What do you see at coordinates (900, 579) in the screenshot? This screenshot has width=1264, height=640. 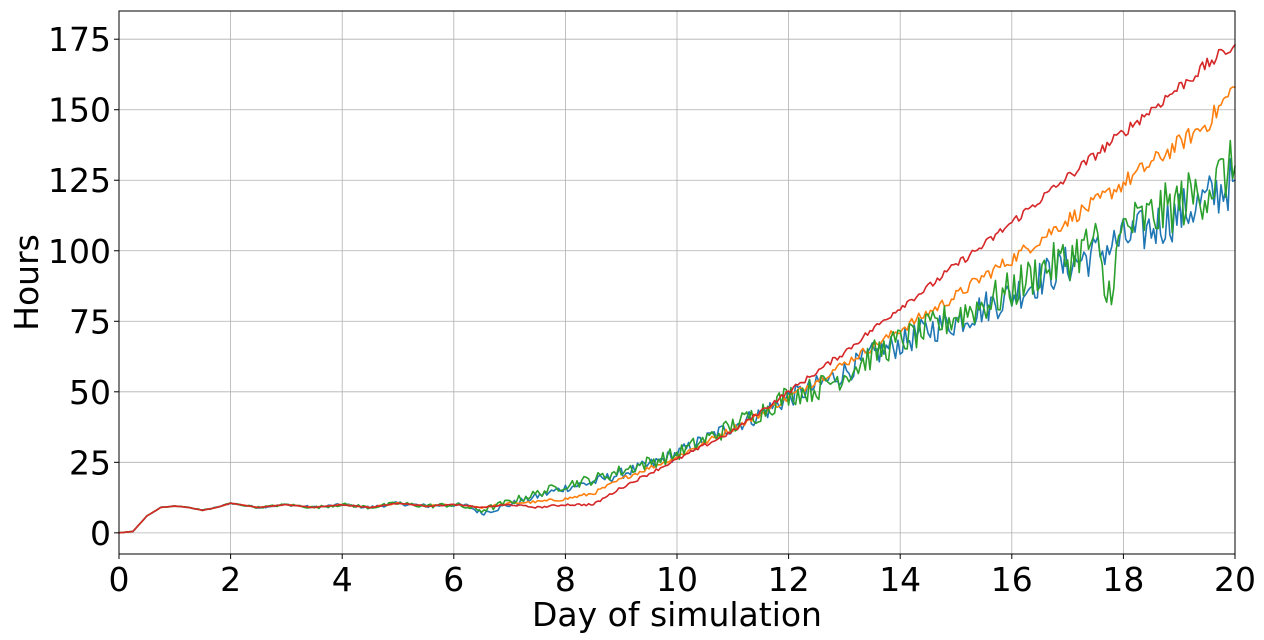 I see `x-tick-label: 14` at bounding box center [900, 579].